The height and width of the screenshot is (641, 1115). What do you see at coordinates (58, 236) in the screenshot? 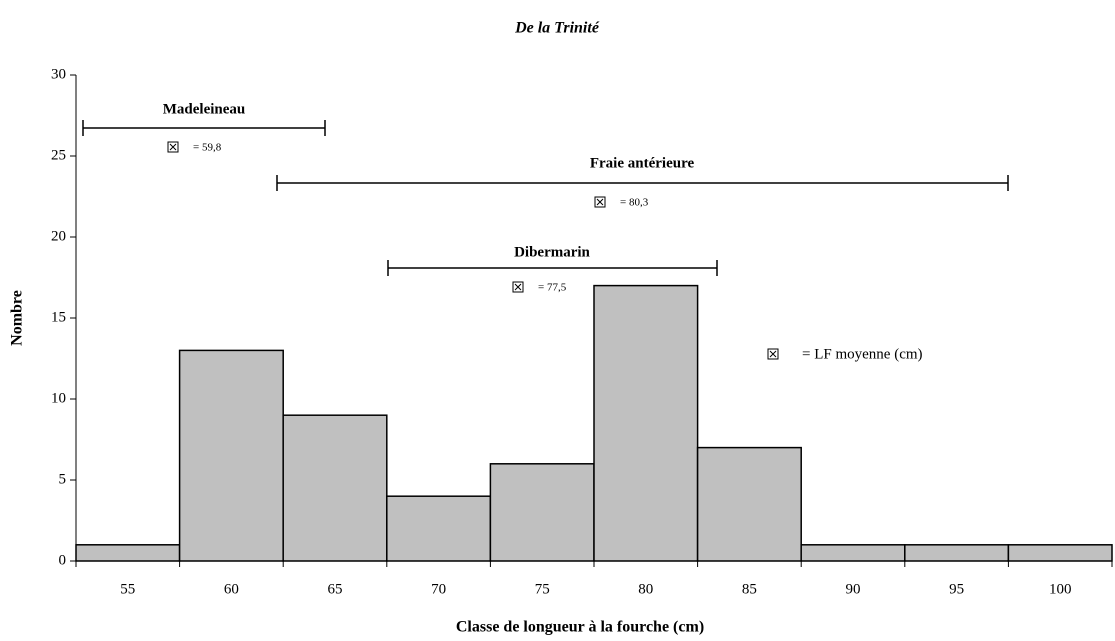
I see `y-tick-label: 20` at bounding box center [58, 236].